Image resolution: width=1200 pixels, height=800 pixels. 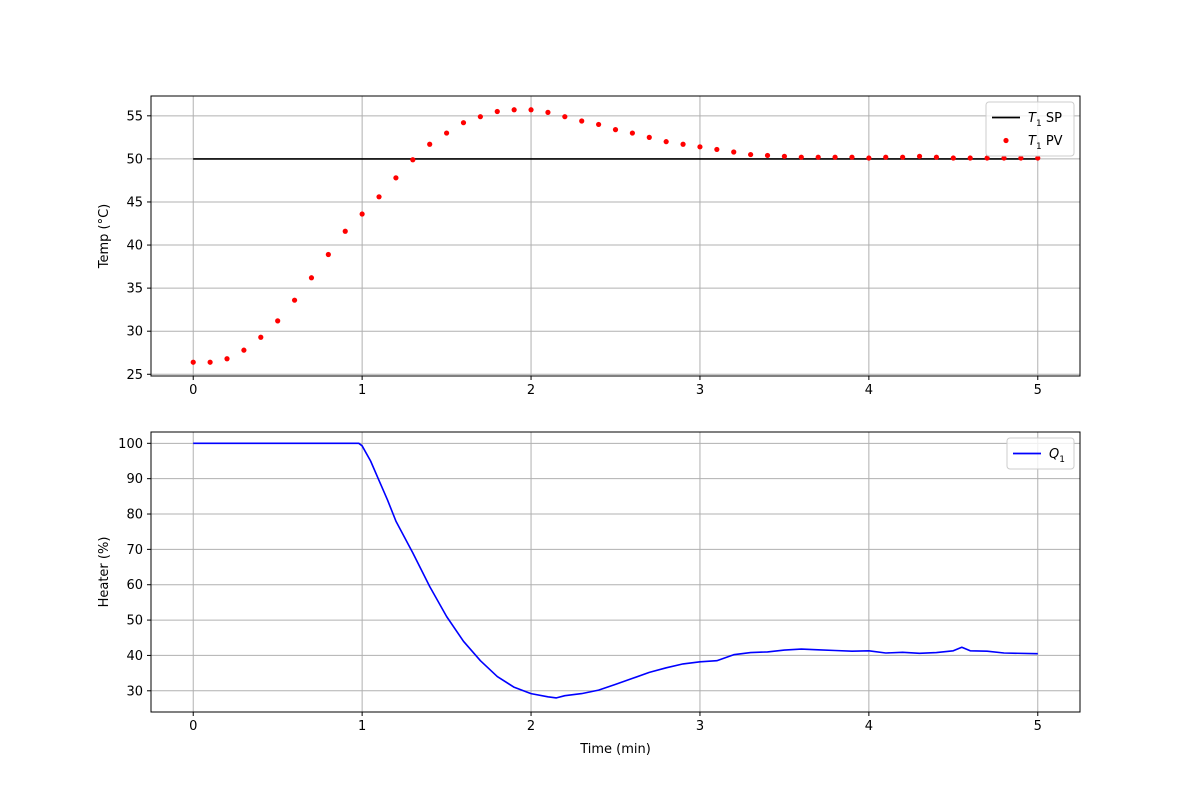 I want to click on temperature-chart-legend-box, so click(x=1030, y=129).